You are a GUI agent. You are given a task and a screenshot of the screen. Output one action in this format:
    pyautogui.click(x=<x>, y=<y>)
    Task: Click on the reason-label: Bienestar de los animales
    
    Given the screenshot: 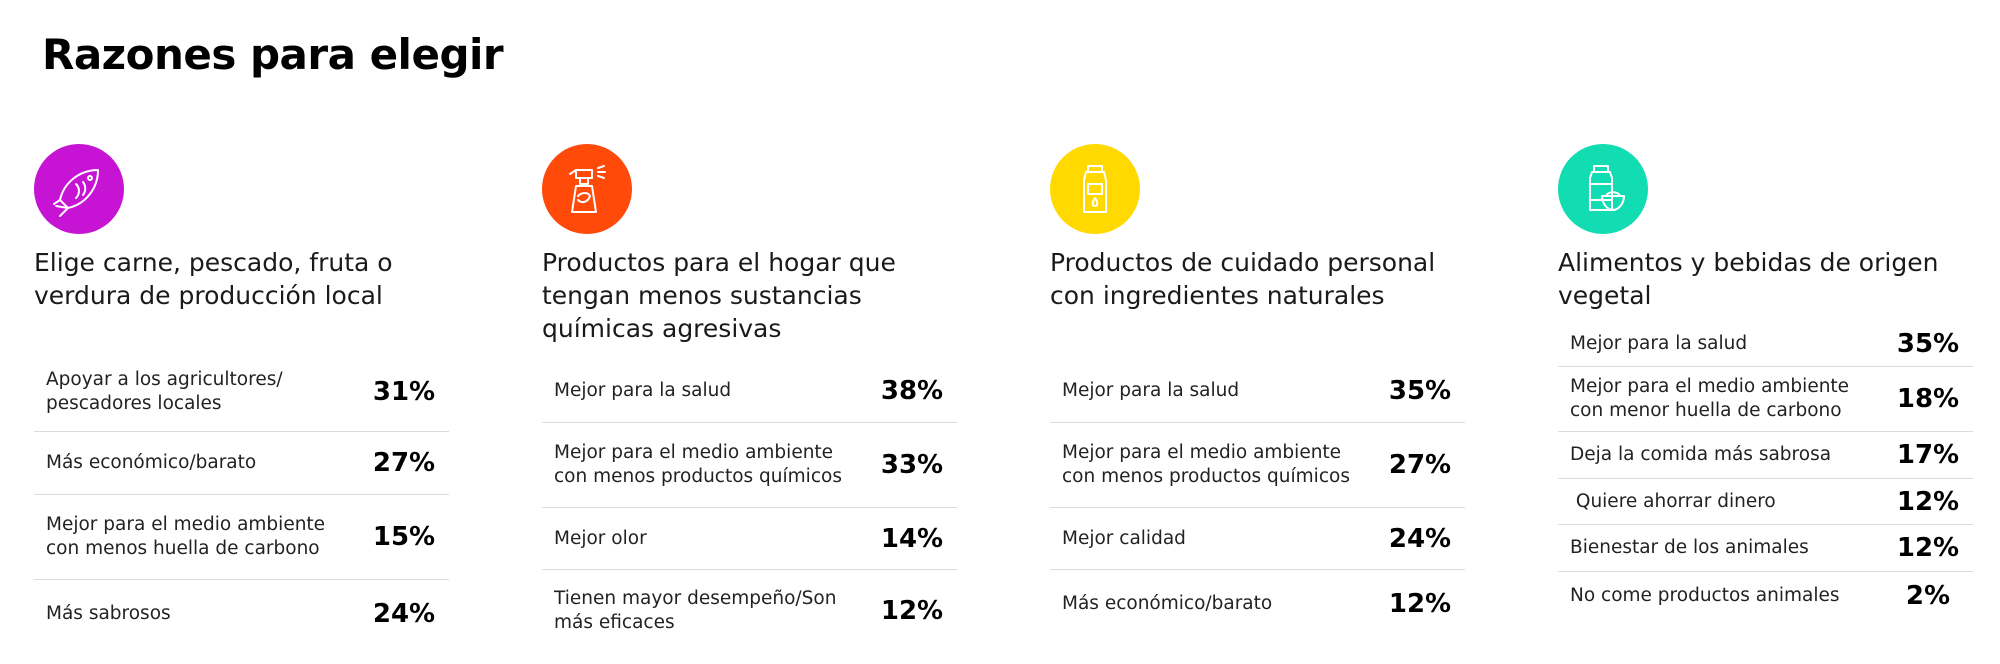 What is the action you would take?
    pyautogui.click(x=1689, y=547)
    